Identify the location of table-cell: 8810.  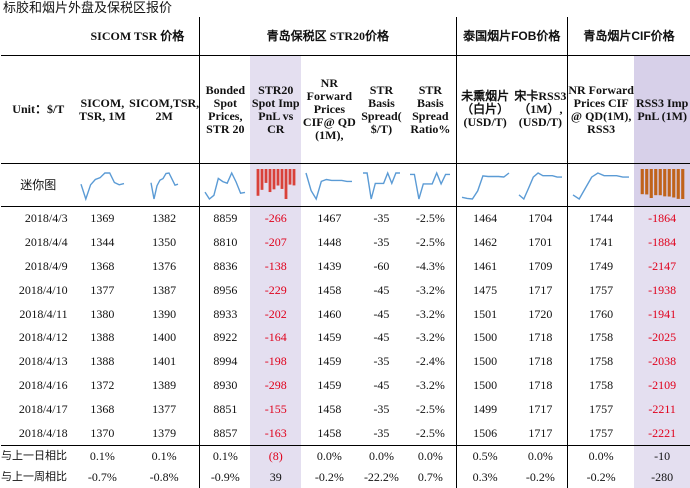
(225, 242).